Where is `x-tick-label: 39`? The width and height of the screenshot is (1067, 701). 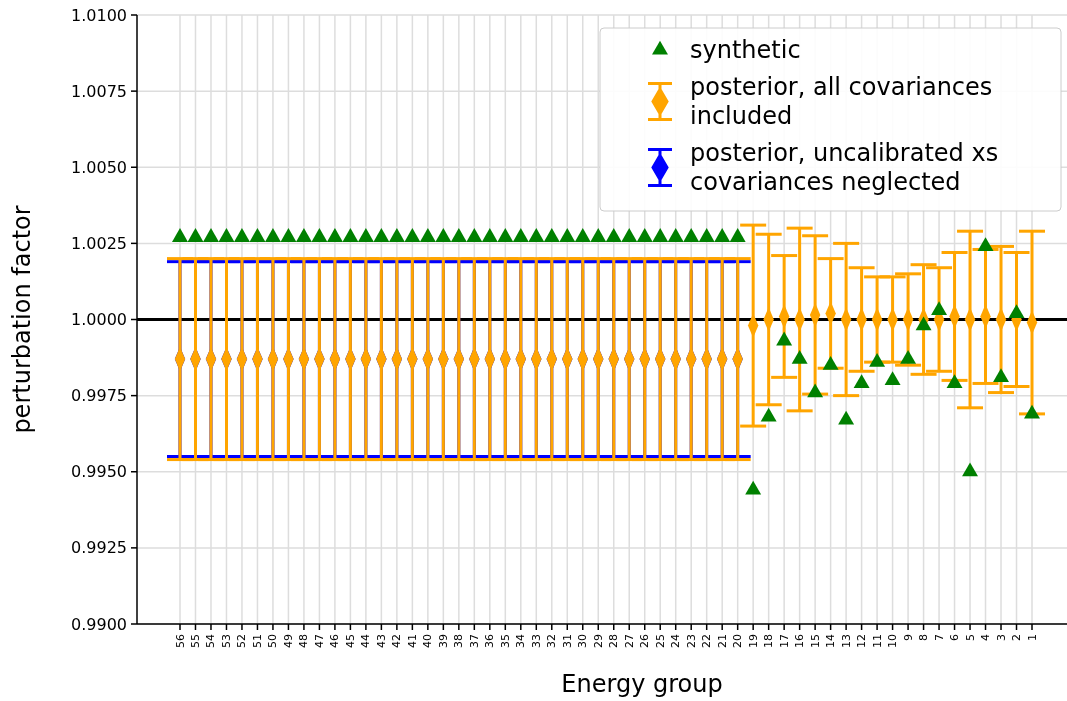 x-tick-label: 39 is located at coordinates (443, 641).